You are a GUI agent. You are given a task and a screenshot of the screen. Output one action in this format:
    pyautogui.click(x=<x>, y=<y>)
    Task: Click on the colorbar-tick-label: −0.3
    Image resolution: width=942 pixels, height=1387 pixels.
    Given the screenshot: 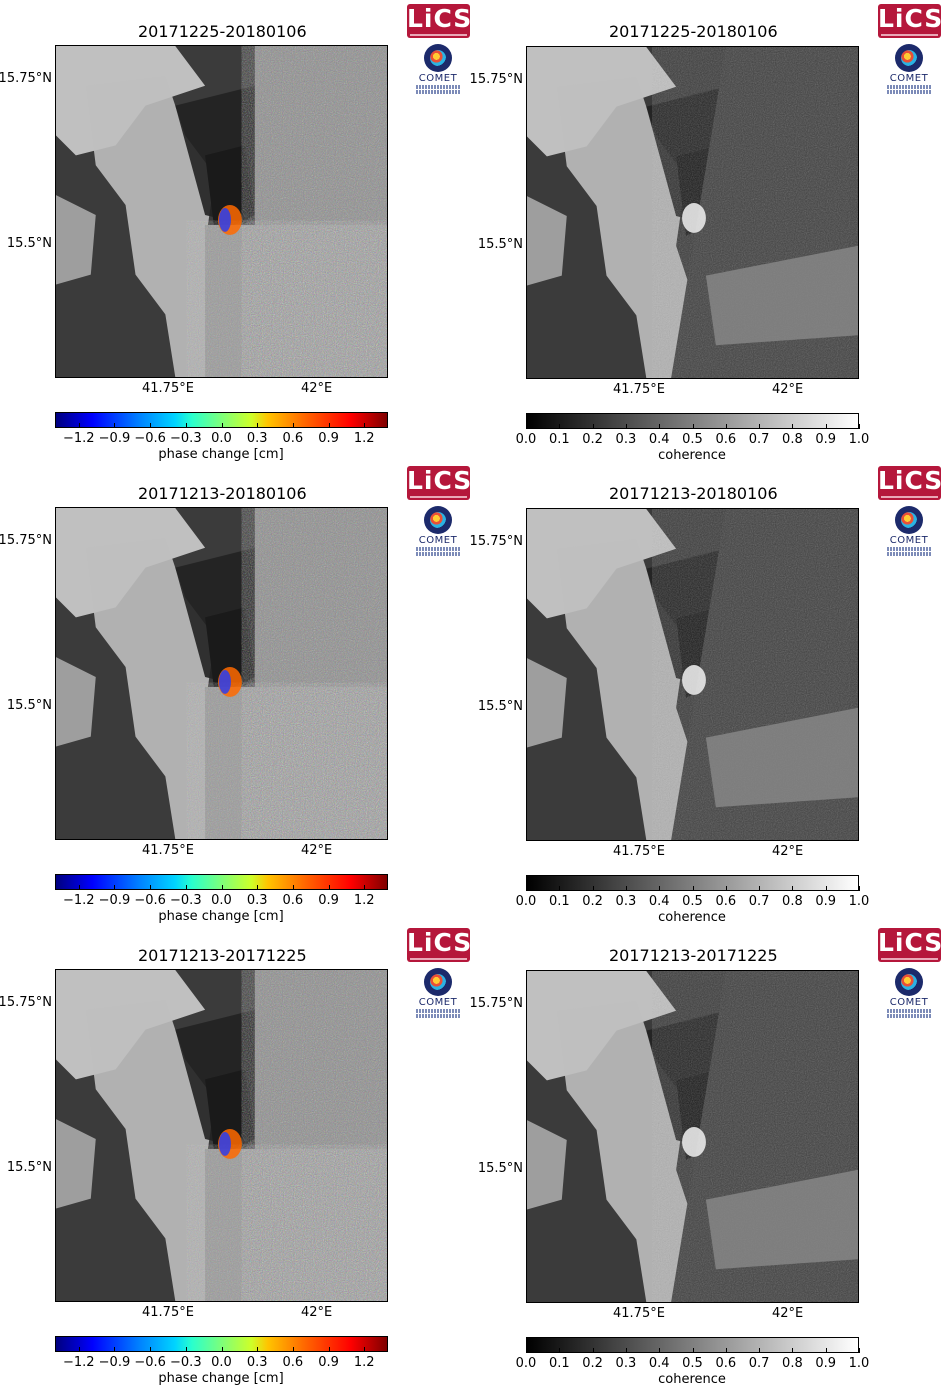 What is the action you would take?
    pyautogui.click(x=186, y=438)
    